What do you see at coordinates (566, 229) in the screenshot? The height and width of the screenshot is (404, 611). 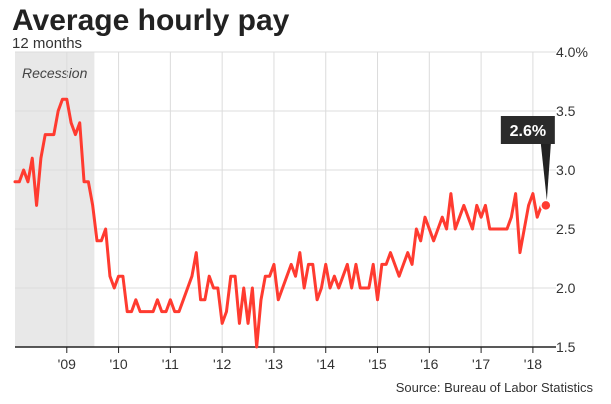 I see `y-tick-label: 2.5` at bounding box center [566, 229].